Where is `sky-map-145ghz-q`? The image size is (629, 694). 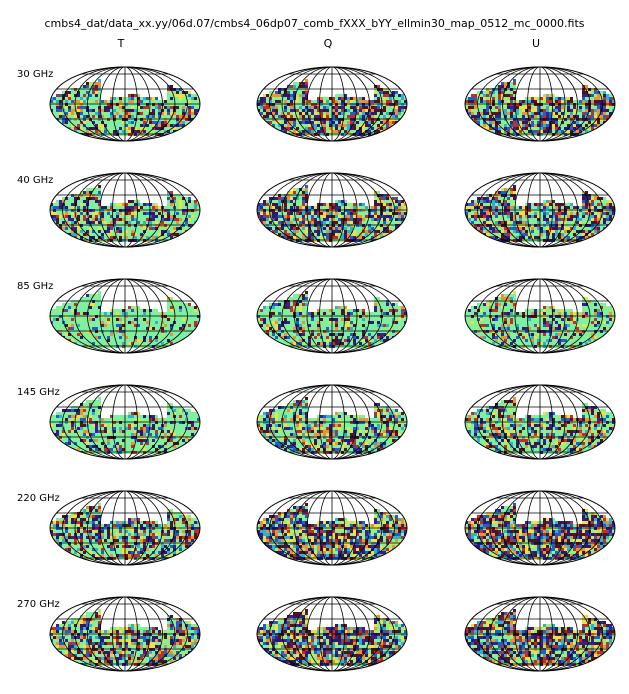 sky-map-145ghz-q is located at coordinates (332, 422).